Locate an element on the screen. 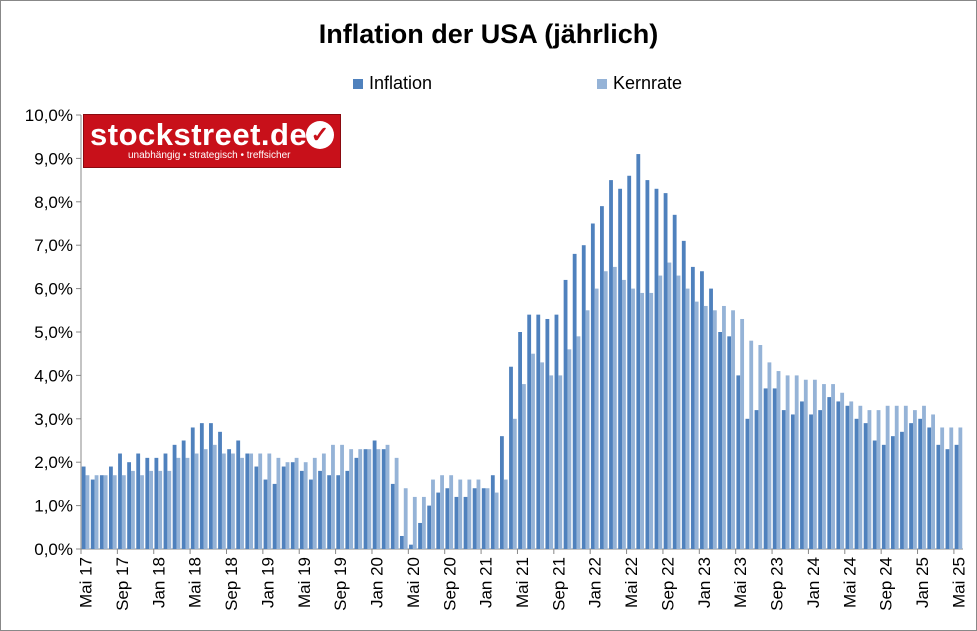  x-tick-label: Sep 20 is located at coordinates (449, 584).